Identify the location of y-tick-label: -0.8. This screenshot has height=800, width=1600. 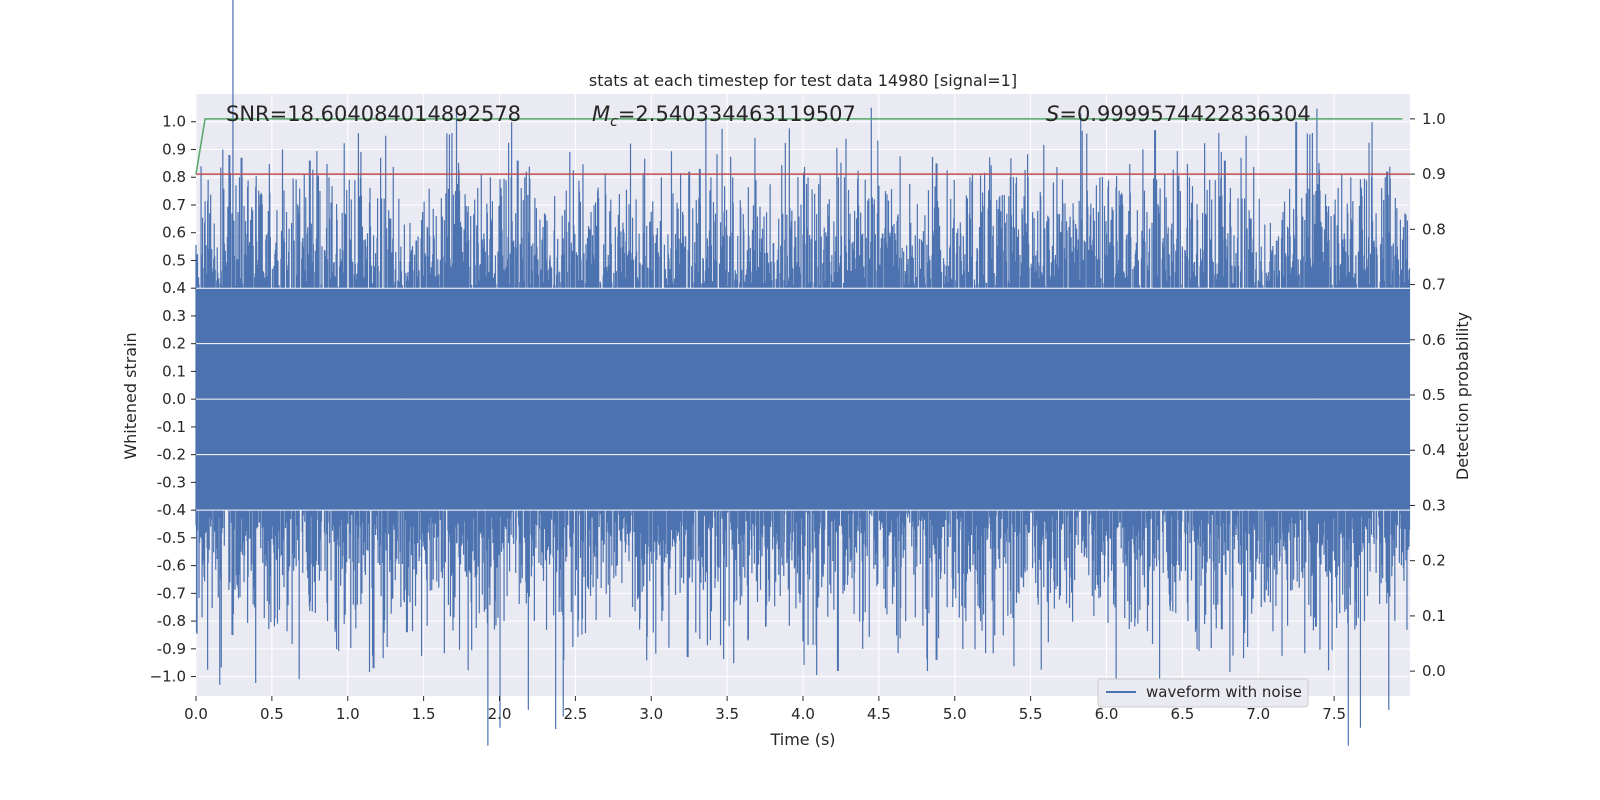
(171, 621).